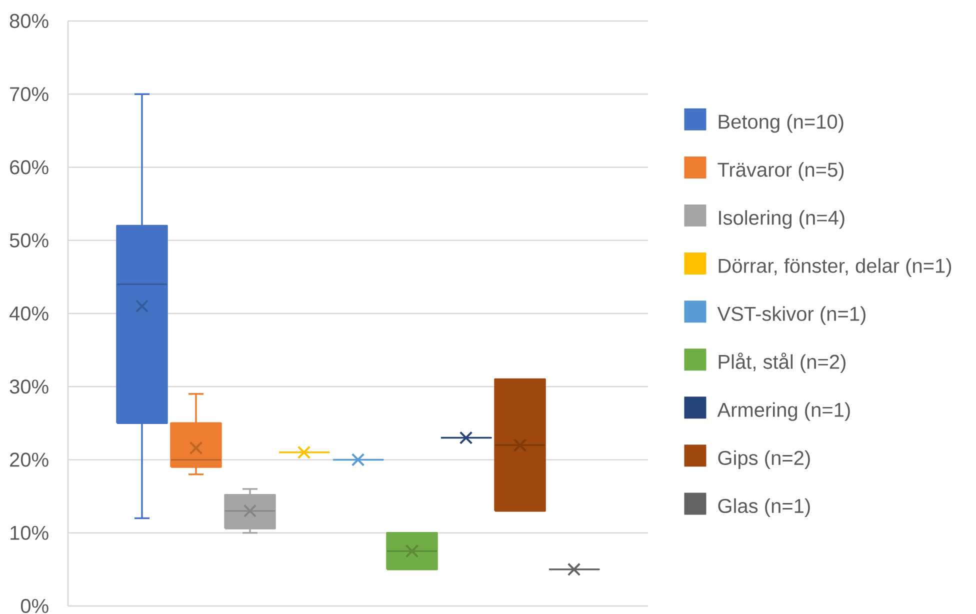 The width and height of the screenshot is (976, 614). I want to click on y-tick-label: 40%, so click(29, 313).